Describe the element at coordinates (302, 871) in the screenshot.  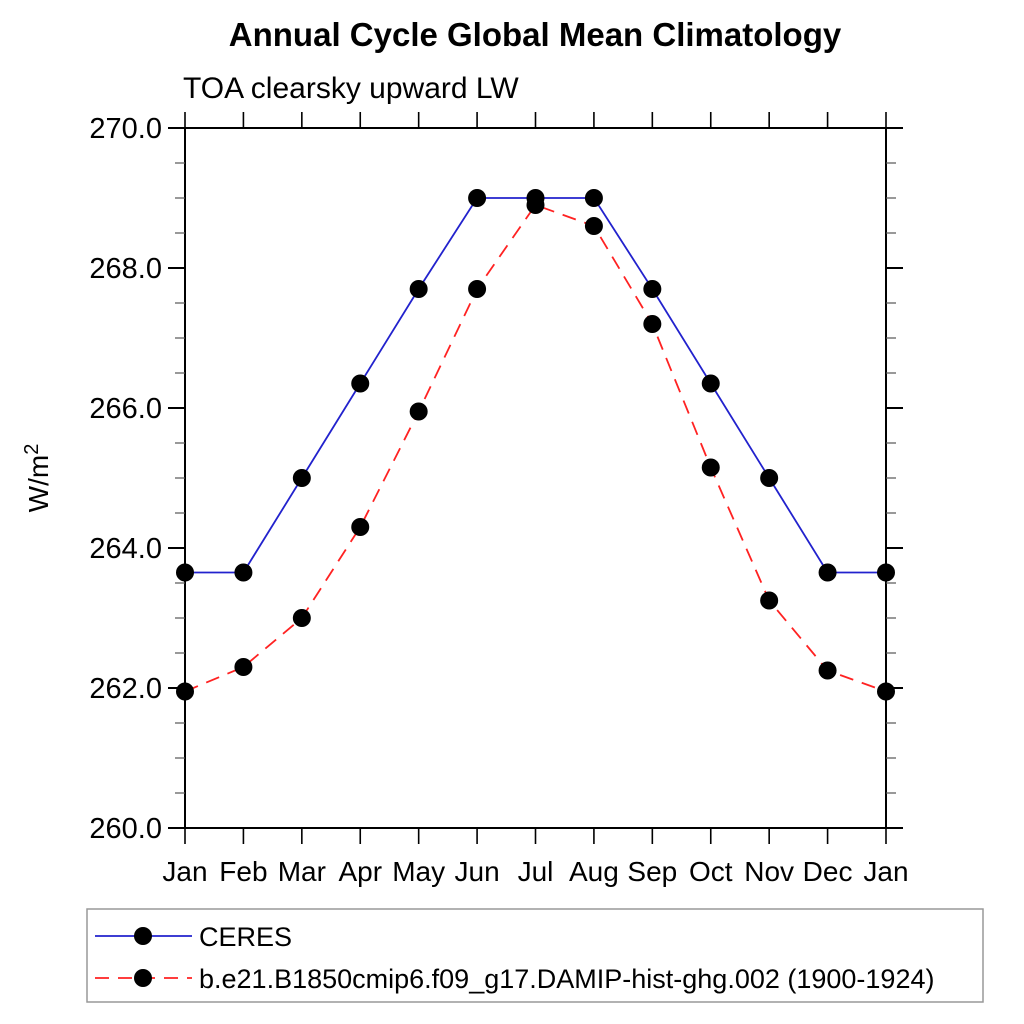
I see `x-tick-label: Mar` at that location.